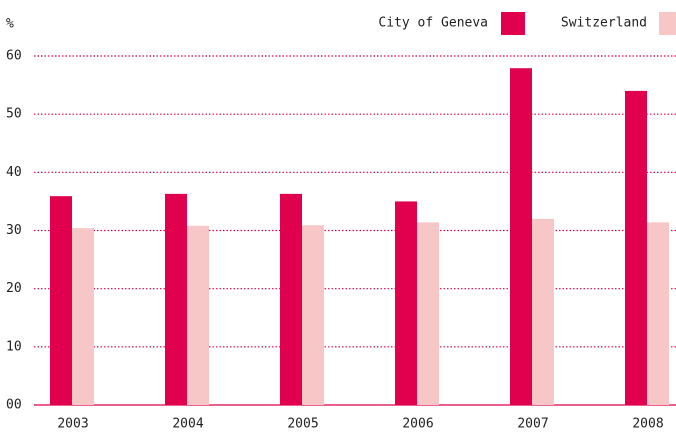  Describe the element at coordinates (604, 23) in the screenshot. I see `legend-label: Switzerland` at that location.